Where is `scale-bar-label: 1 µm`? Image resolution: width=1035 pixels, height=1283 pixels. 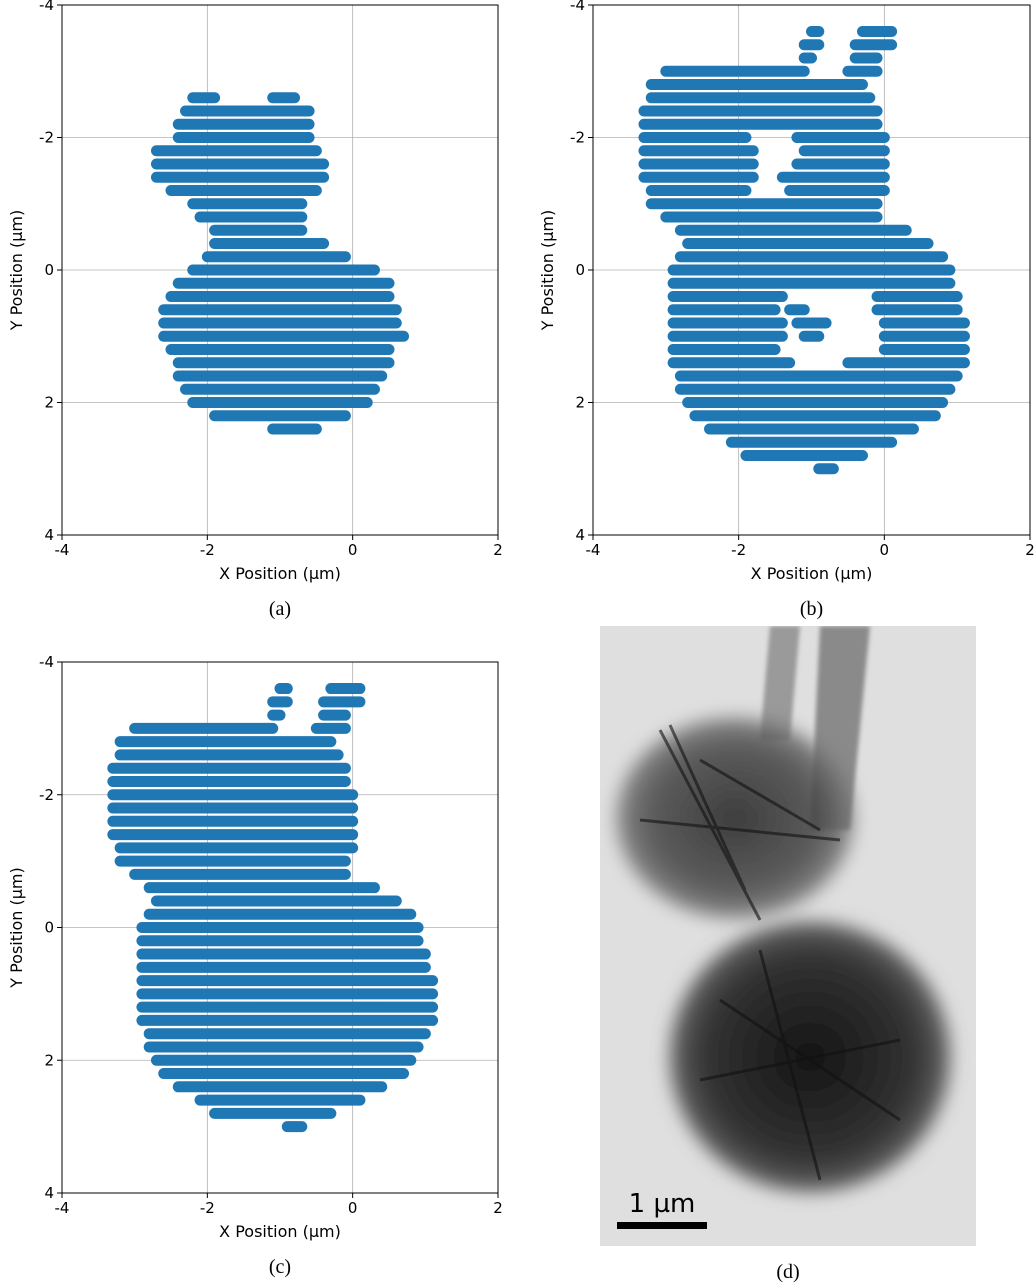
scale-bar-label: 1 µm is located at coordinates (662, 1204).